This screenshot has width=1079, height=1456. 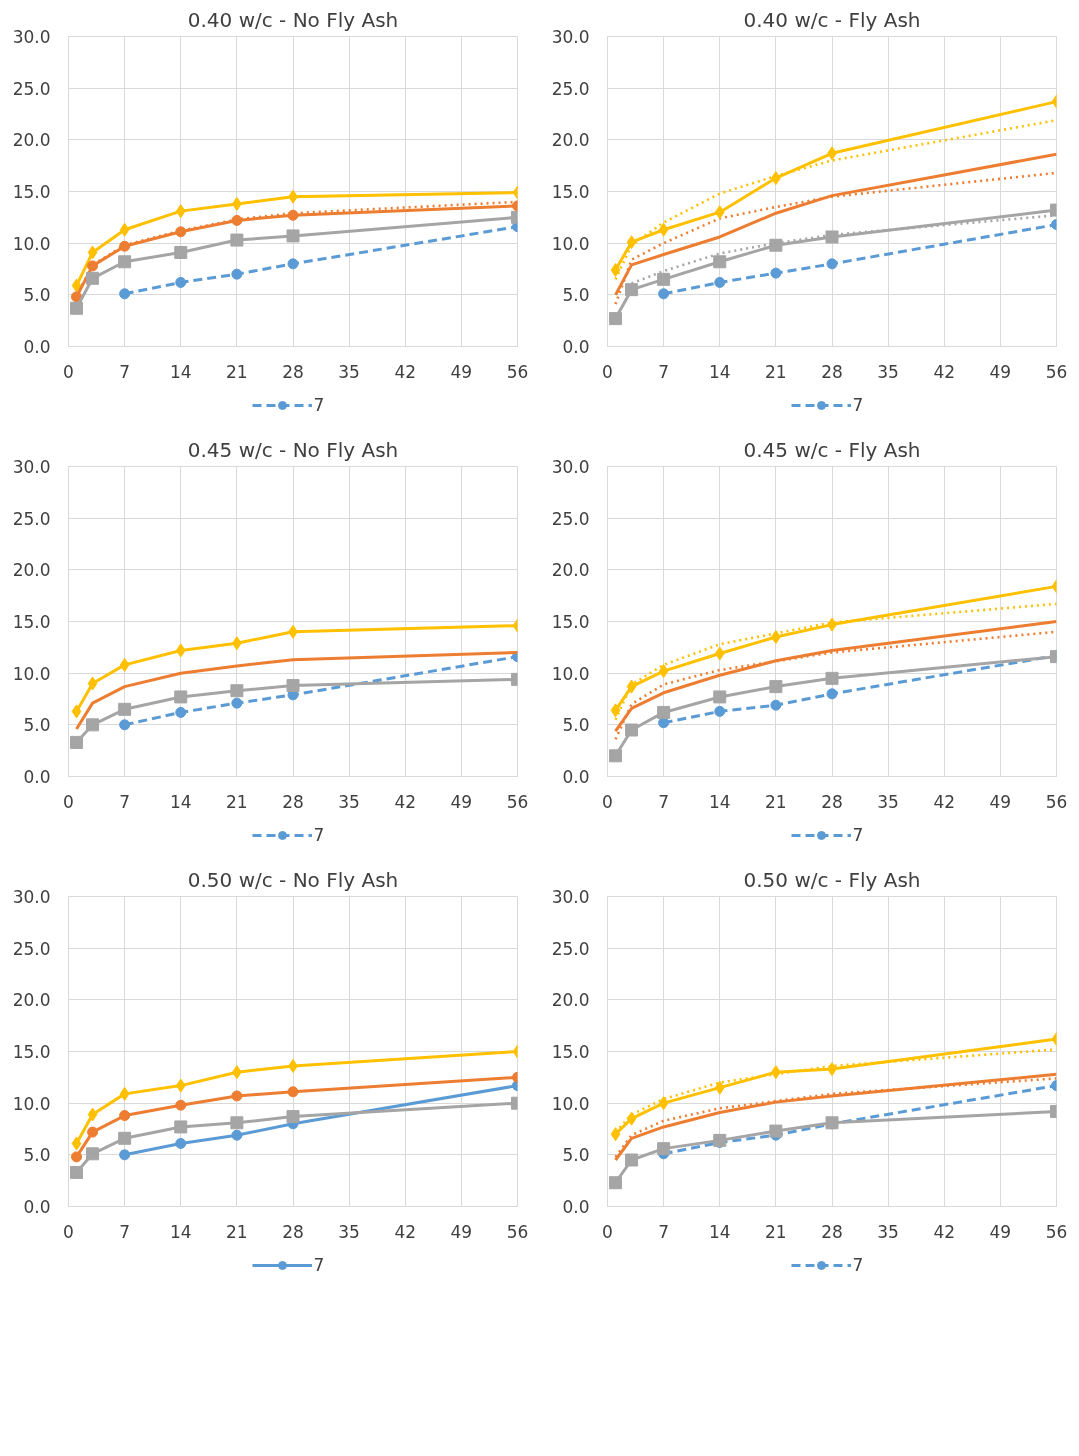 What do you see at coordinates (293, 449) in the screenshot?
I see `chart-title: 0.45 w/c - No Fly Ash` at bounding box center [293, 449].